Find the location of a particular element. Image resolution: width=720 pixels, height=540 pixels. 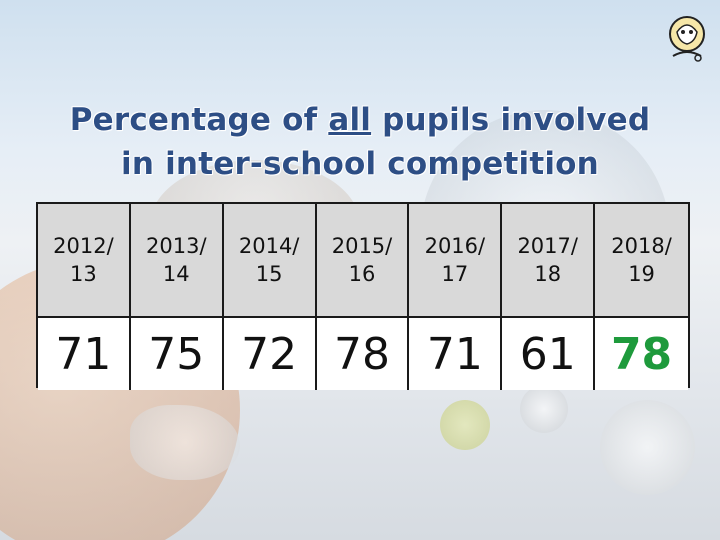

title-line-1: Percentage of all pupils involved is located at coordinates (360, 120).